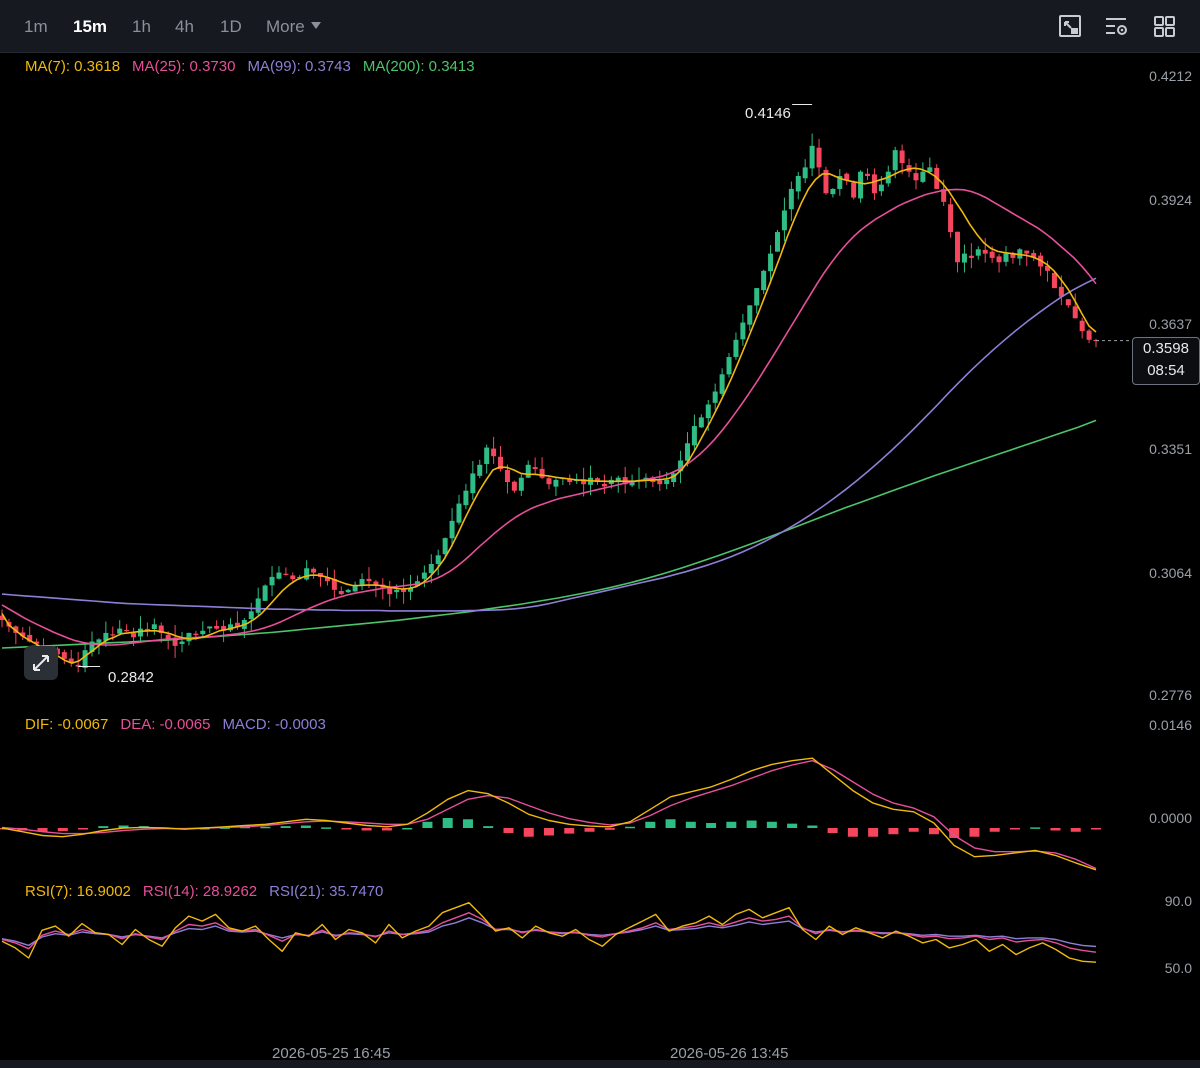  I want to click on macd-tick: 0.0000, so click(1170, 818).